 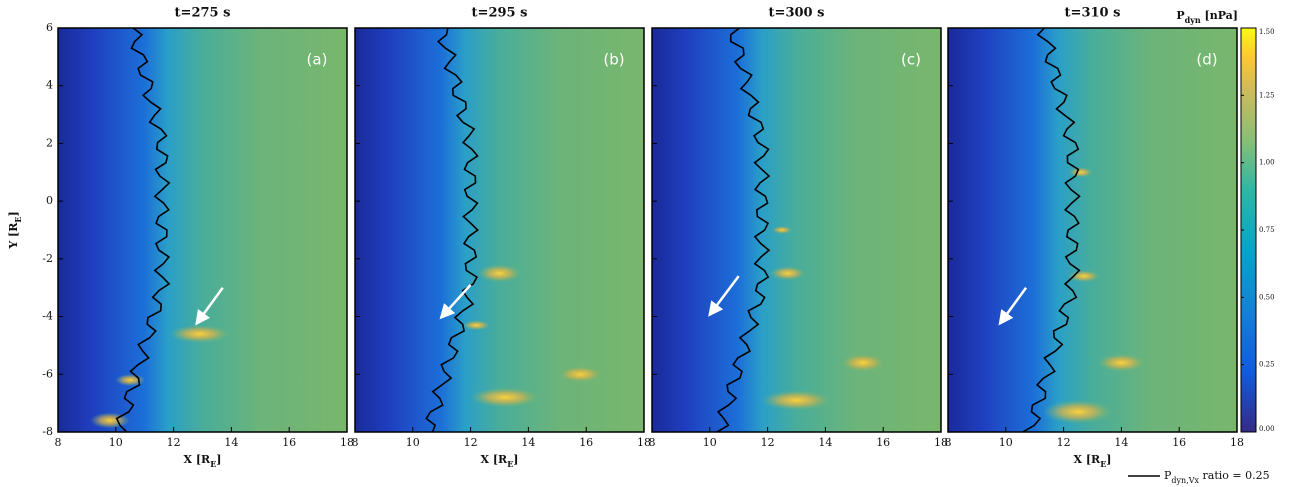 I want to click on panel-title: t=300 s, so click(x=797, y=13).